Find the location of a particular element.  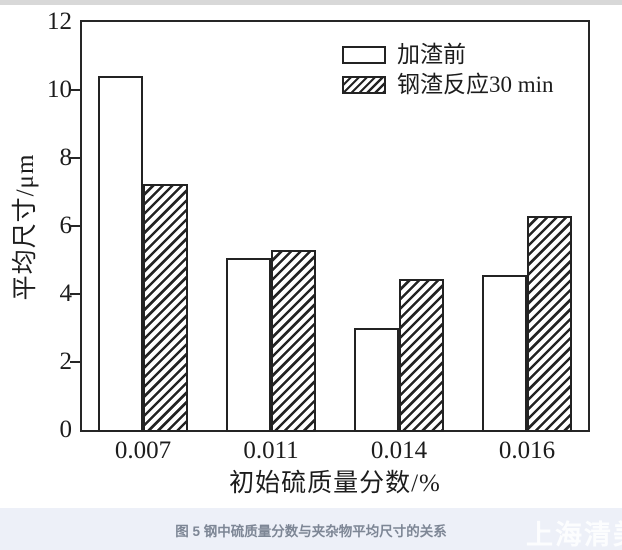

y-tick-label-10: 10 is located at coordinates (59, 89).